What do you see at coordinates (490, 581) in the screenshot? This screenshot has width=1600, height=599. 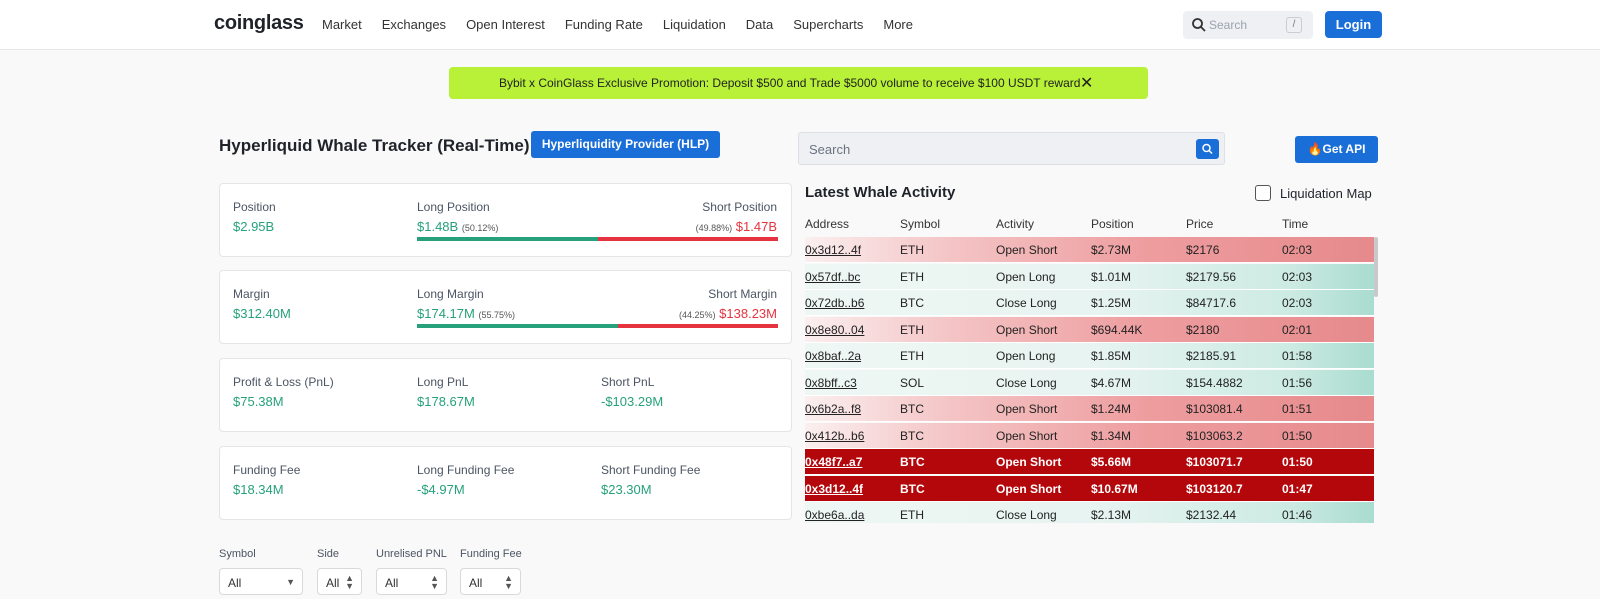 I see `fee-filter-select: All ▲ ▼` at bounding box center [490, 581].